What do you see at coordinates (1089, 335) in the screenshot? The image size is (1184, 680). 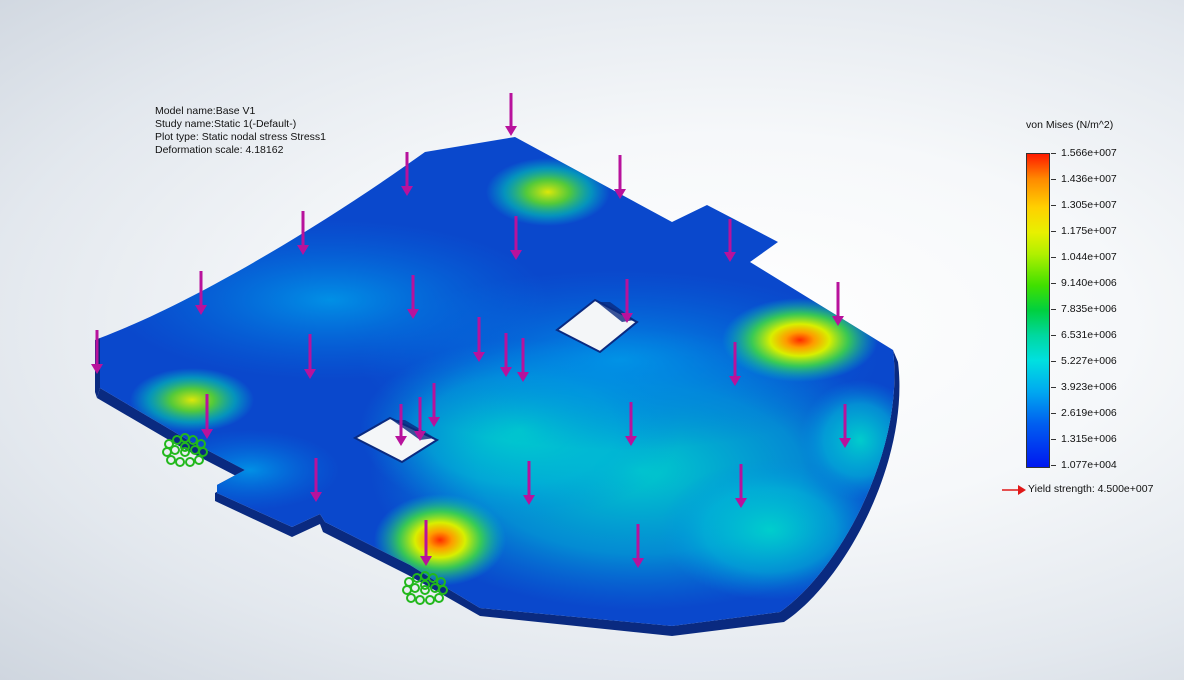 I see `legend-value-label: 6.531e+006` at bounding box center [1089, 335].